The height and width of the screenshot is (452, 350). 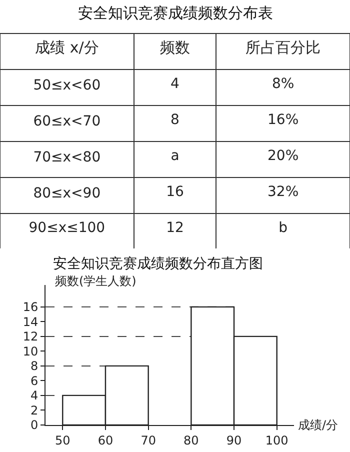 What do you see at coordinates (34, 366) in the screenshot?
I see `y-tick-label: 8` at bounding box center [34, 366].